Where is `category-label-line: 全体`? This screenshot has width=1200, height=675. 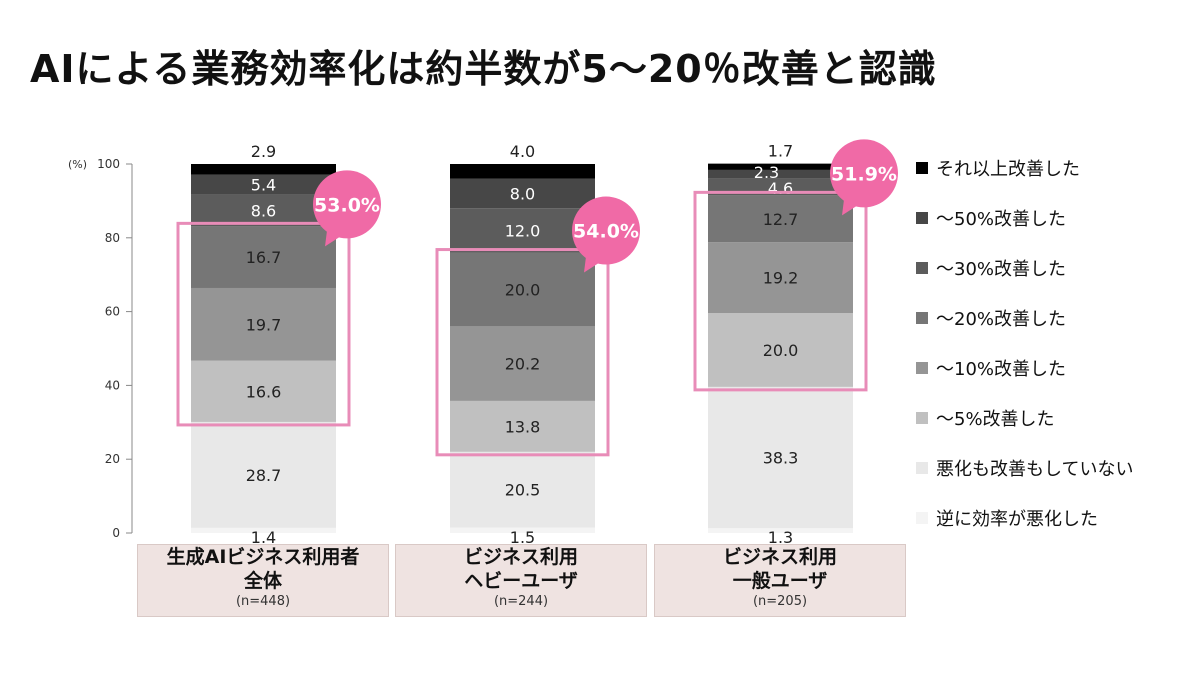
category-label-line: 全体 is located at coordinates (262, 581).